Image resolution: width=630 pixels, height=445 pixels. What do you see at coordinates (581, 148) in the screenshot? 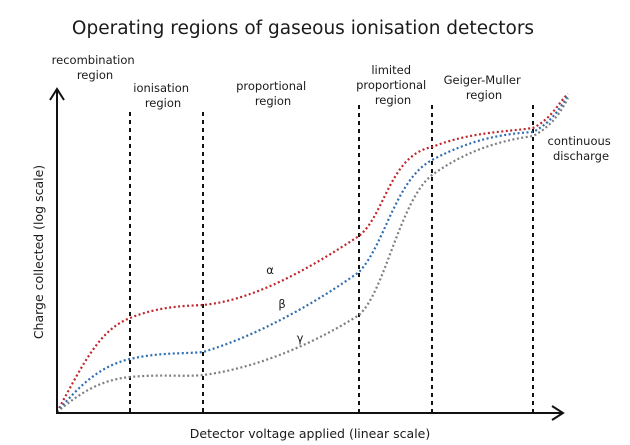
I see `region-label-continuous-discharge: continuous discharge` at bounding box center [581, 148].